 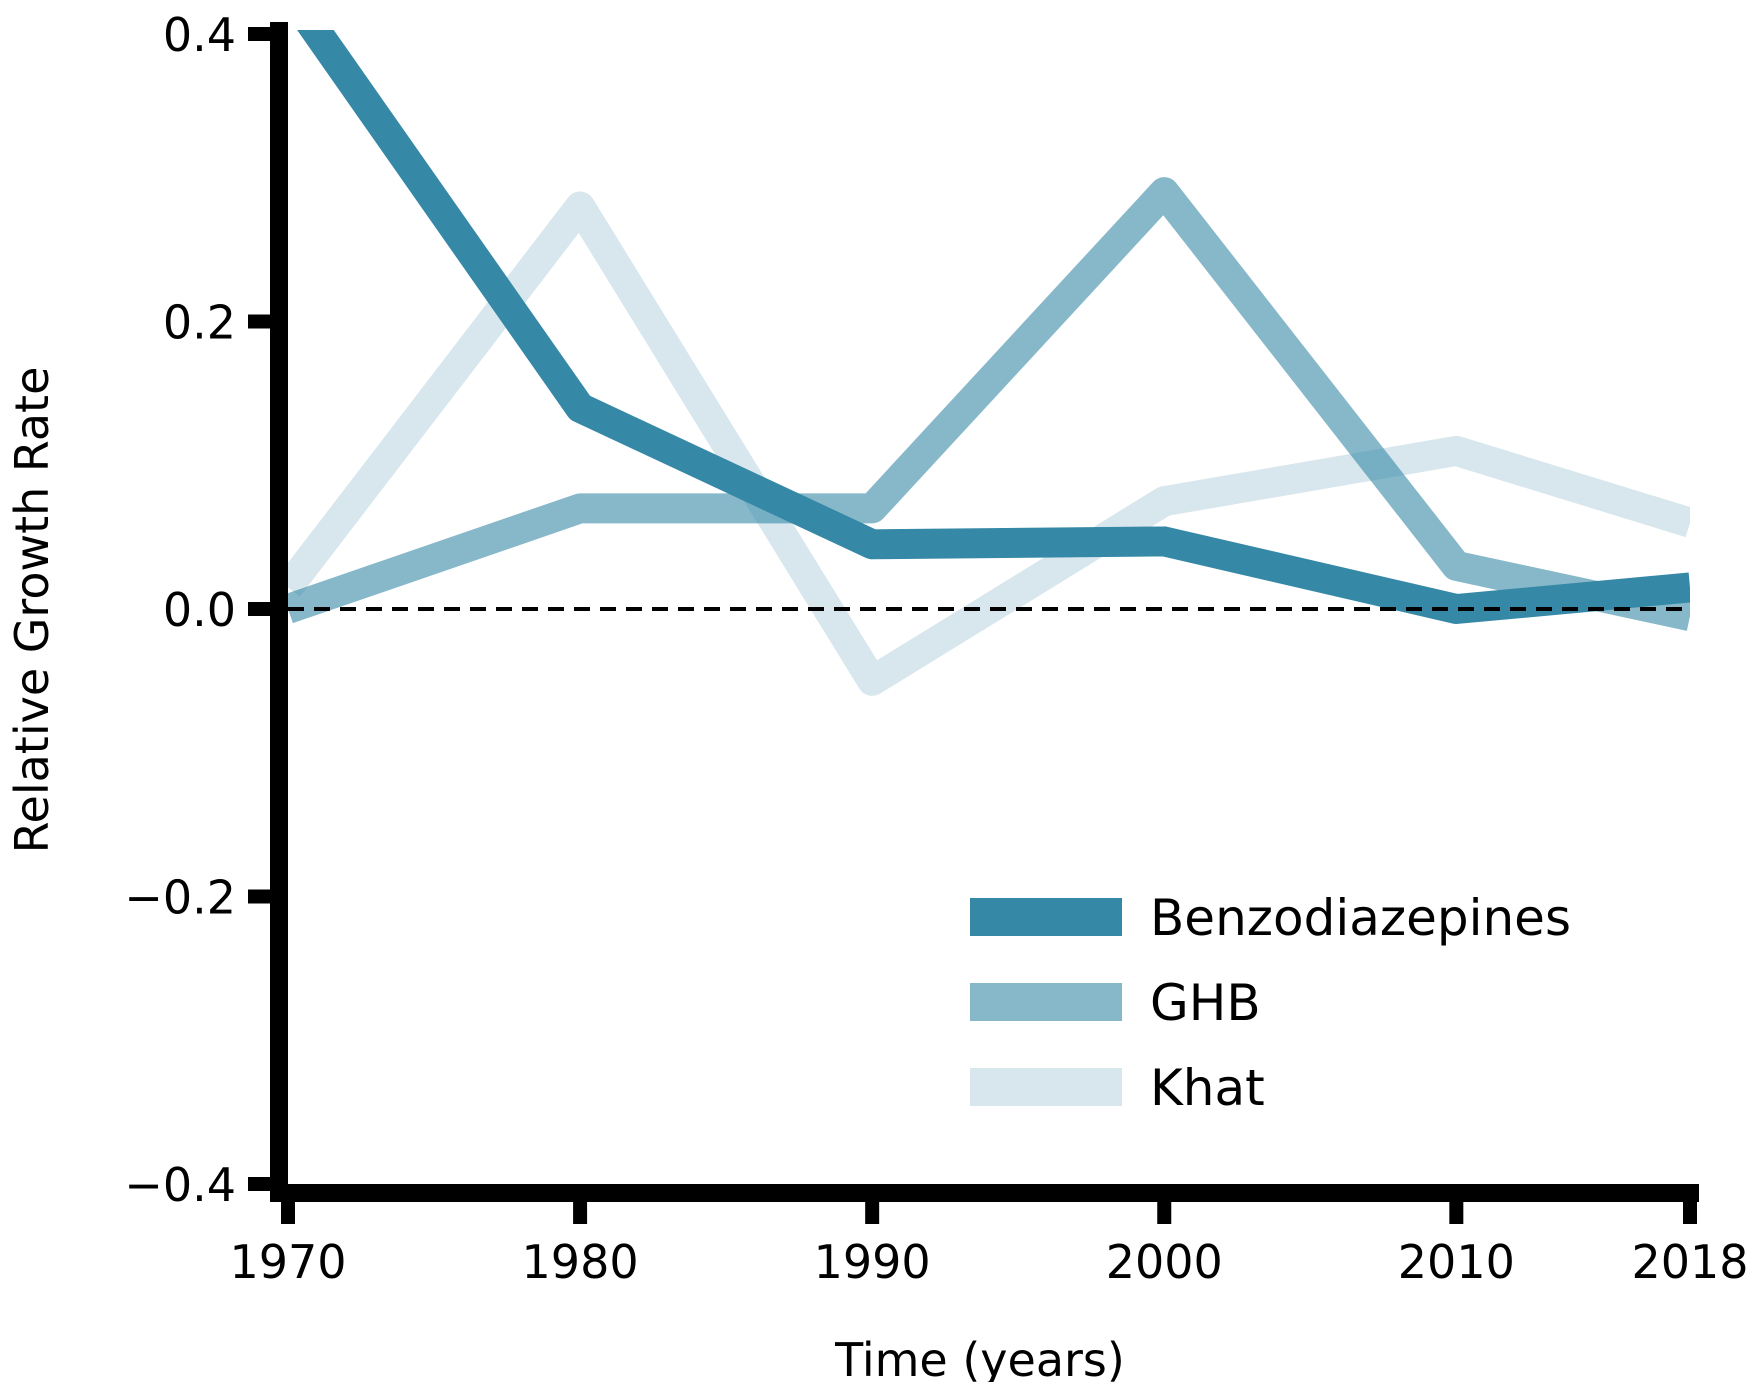 I want to click on y-tick-label: 0.0, so click(x=199, y=610).